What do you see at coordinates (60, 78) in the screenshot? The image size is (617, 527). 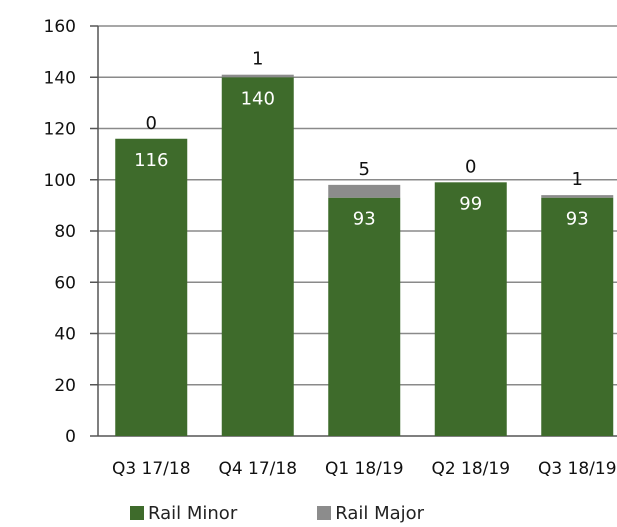 I see `y-tick-label: 140` at bounding box center [60, 78].